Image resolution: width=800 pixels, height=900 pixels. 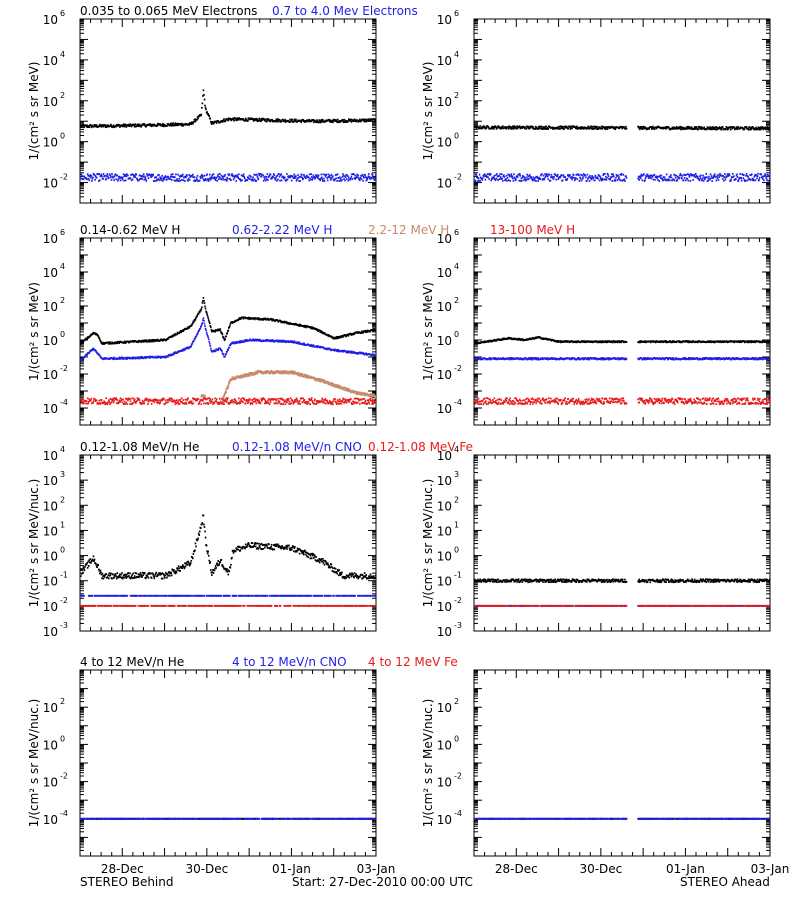 What do you see at coordinates (64, 177) in the screenshot?
I see `y-tick-exponent: -2` at bounding box center [64, 177].